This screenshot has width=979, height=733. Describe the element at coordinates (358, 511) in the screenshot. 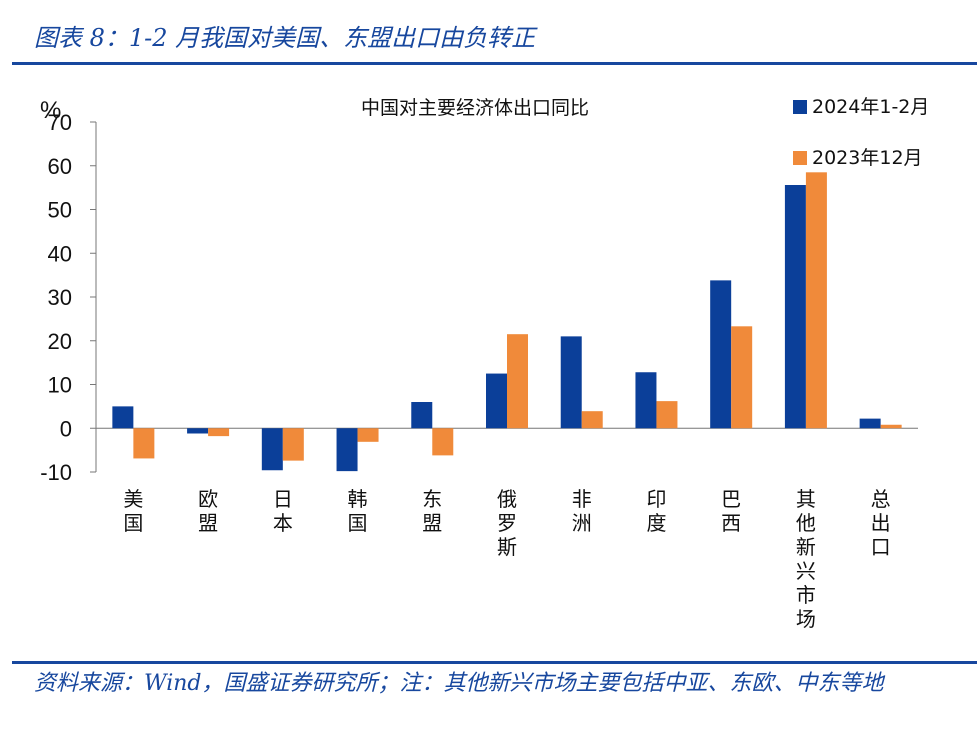

I see `x-category-label: 韩国` at that location.